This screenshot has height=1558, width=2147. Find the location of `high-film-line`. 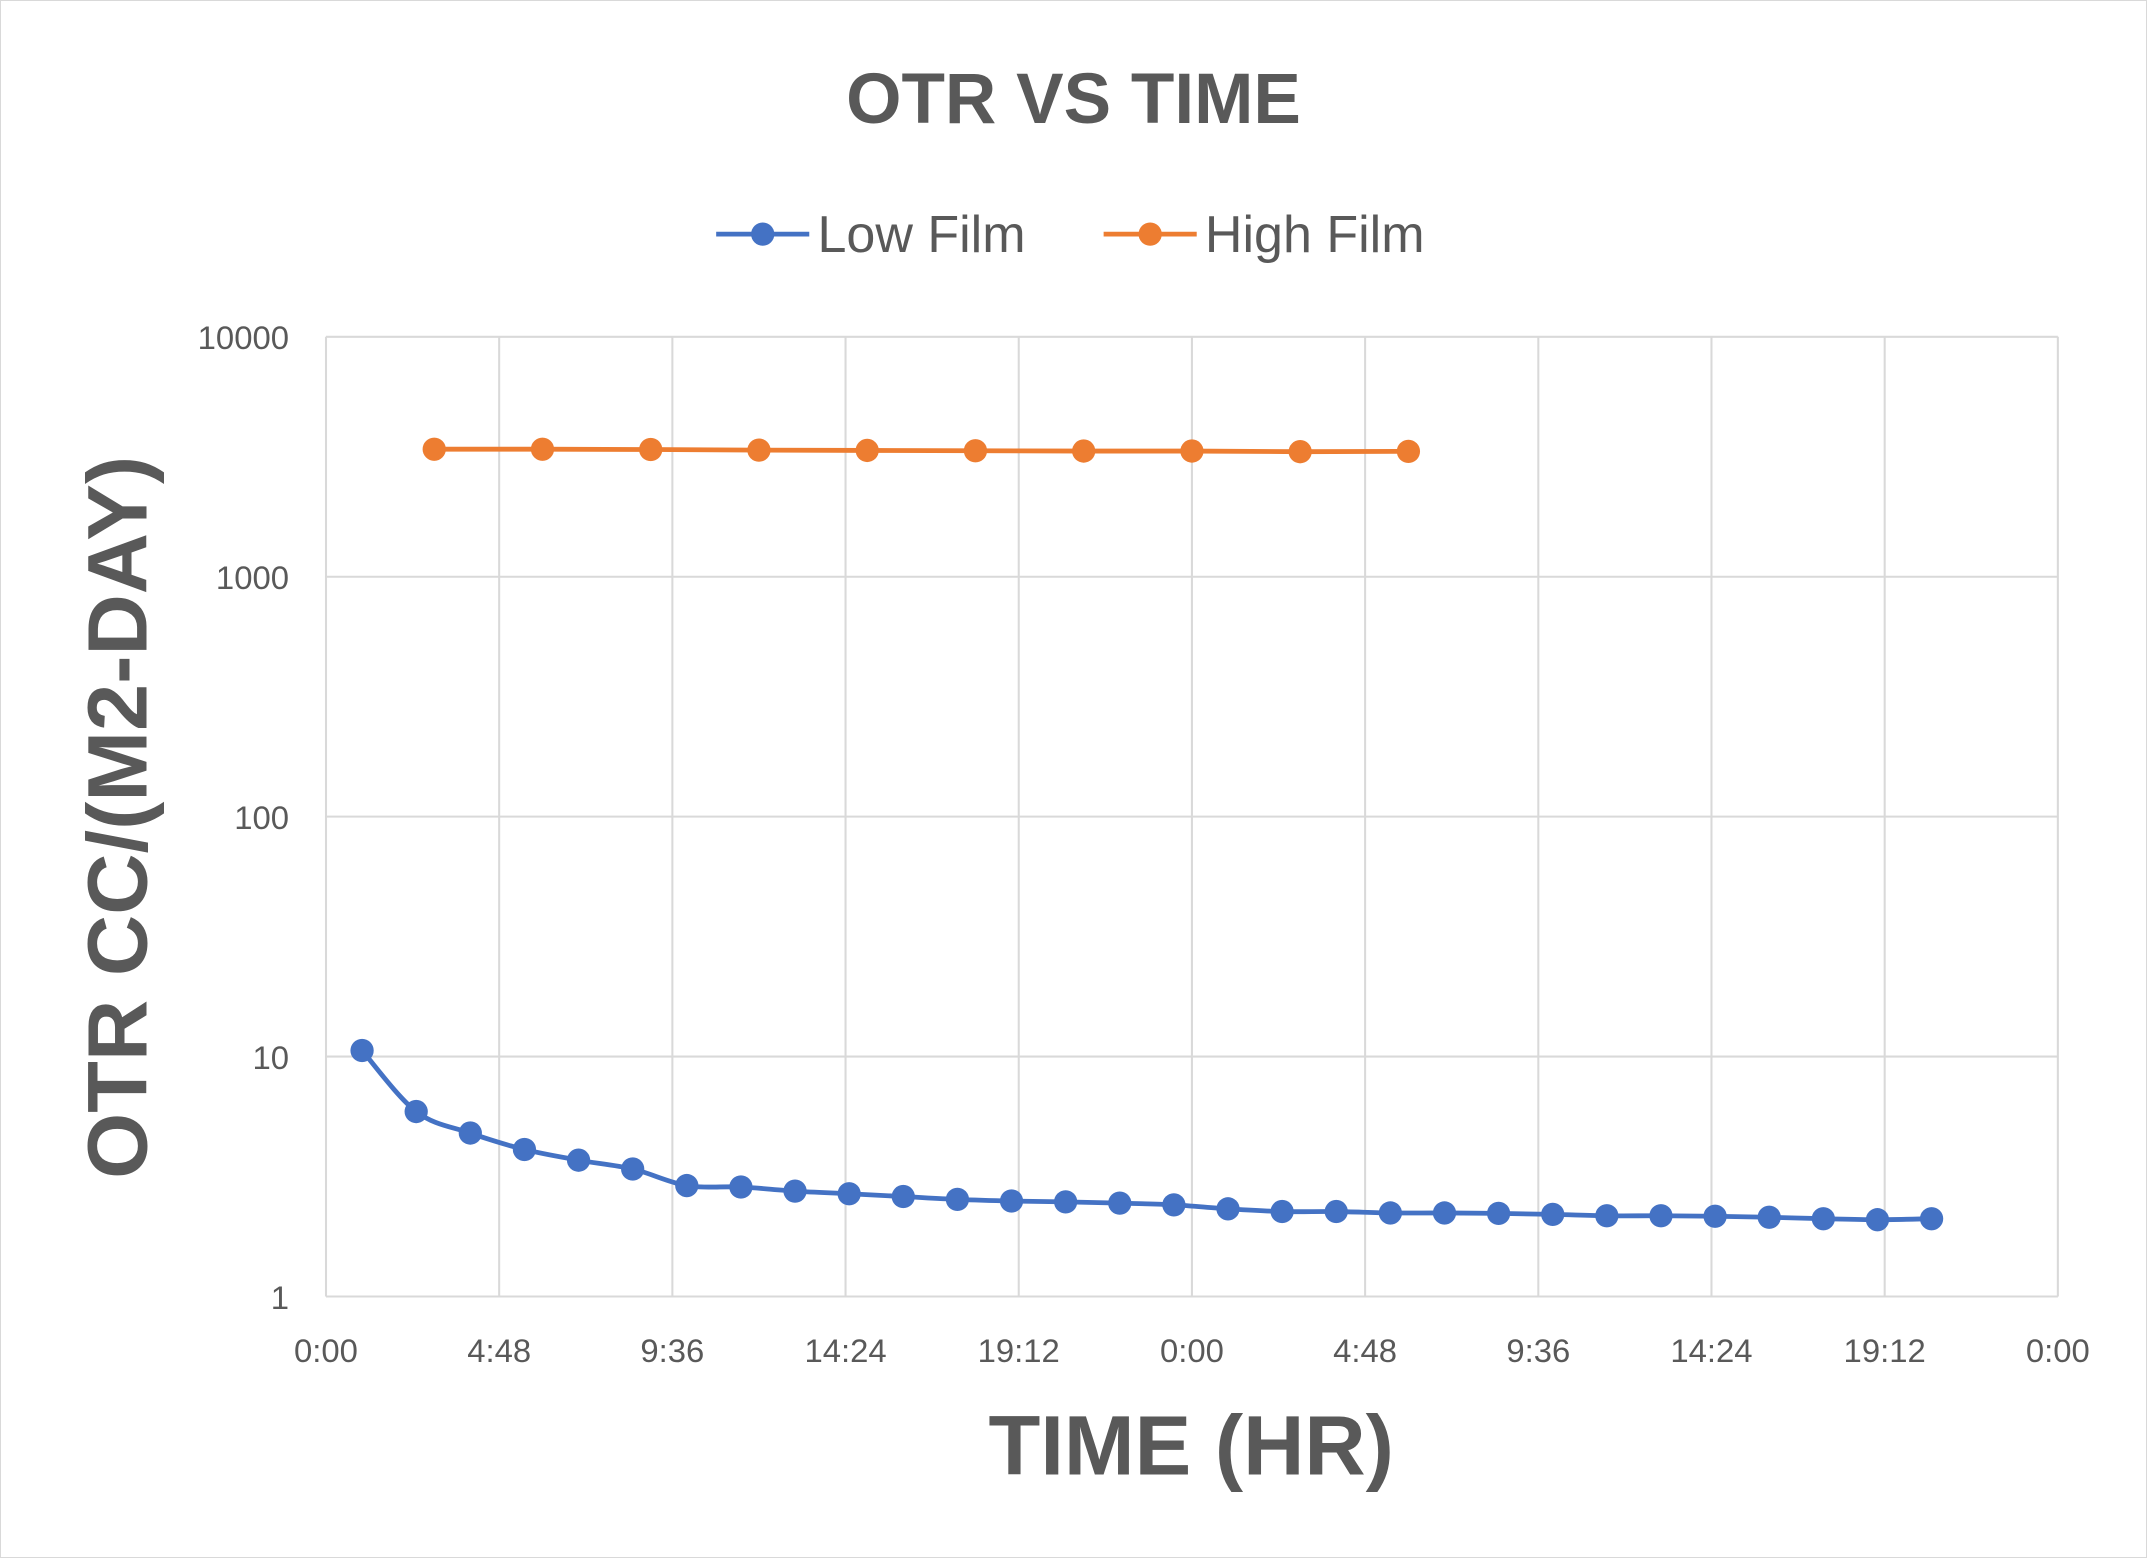

high-film-line is located at coordinates (921, 450).